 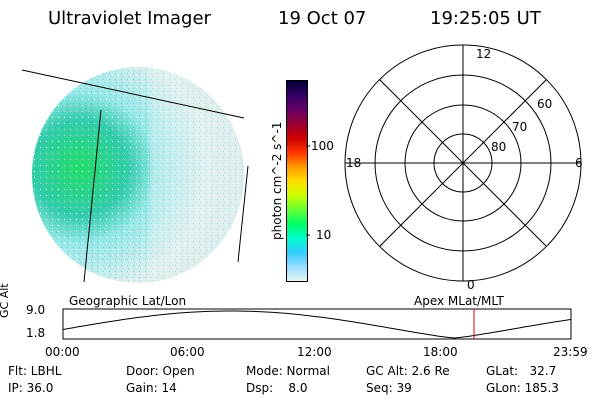 I want to click on x-tick-0000: 00:00, so click(x=62, y=352).